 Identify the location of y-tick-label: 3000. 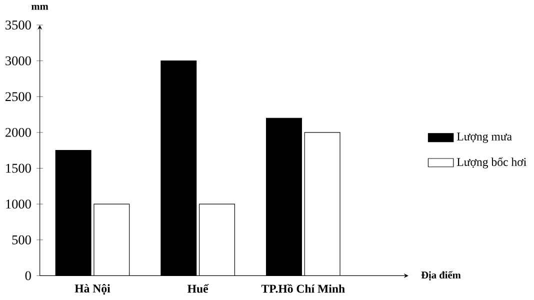
(18, 61).